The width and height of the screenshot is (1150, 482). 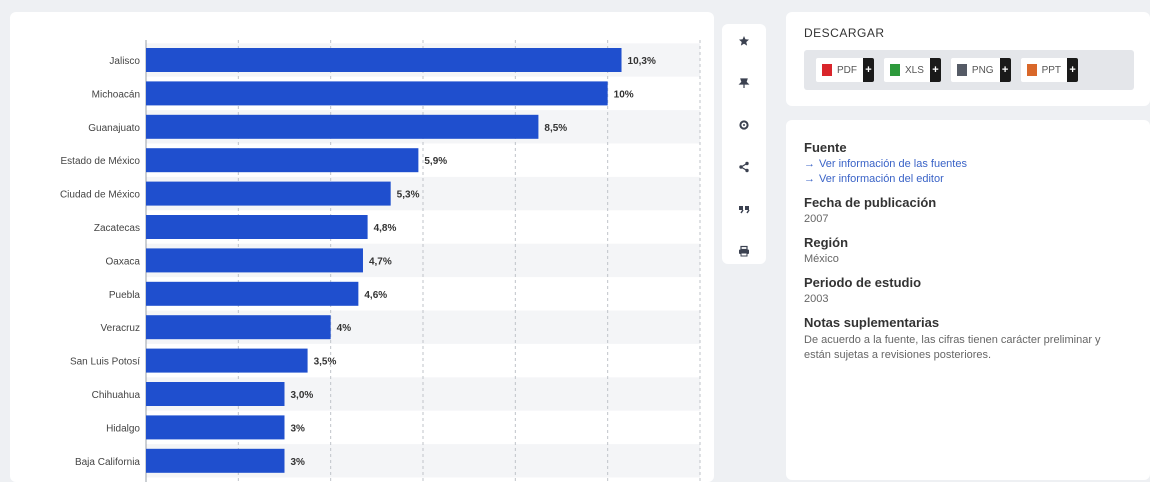 What do you see at coordinates (325, 362) in the screenshot?
I see `value-label: 3,5%` at bounding box center [325, 362].